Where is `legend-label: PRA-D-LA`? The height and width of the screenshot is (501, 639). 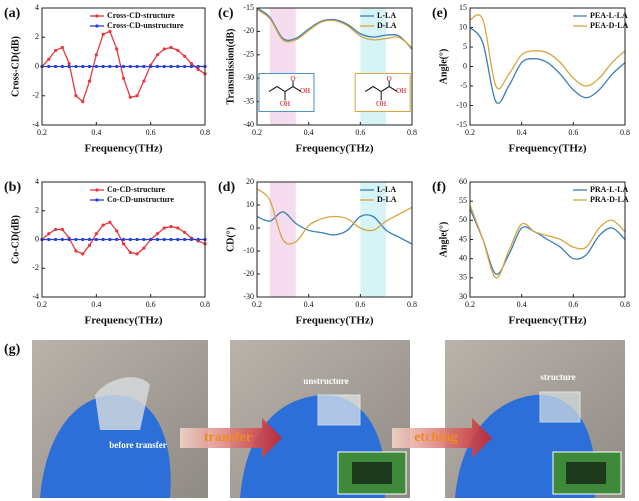 legend-label: PRA-D-LA is located at coordinates (609, 199).